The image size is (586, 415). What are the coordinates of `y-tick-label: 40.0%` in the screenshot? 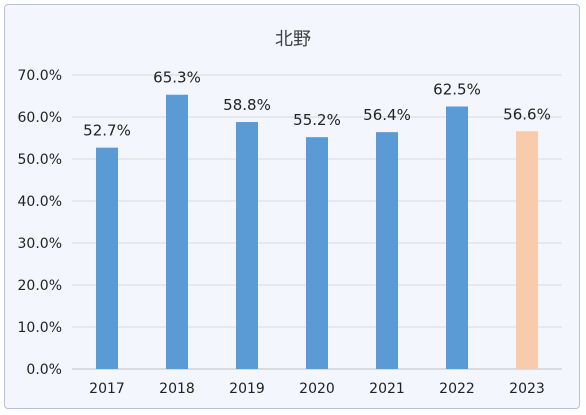 It's located at (40, 202).